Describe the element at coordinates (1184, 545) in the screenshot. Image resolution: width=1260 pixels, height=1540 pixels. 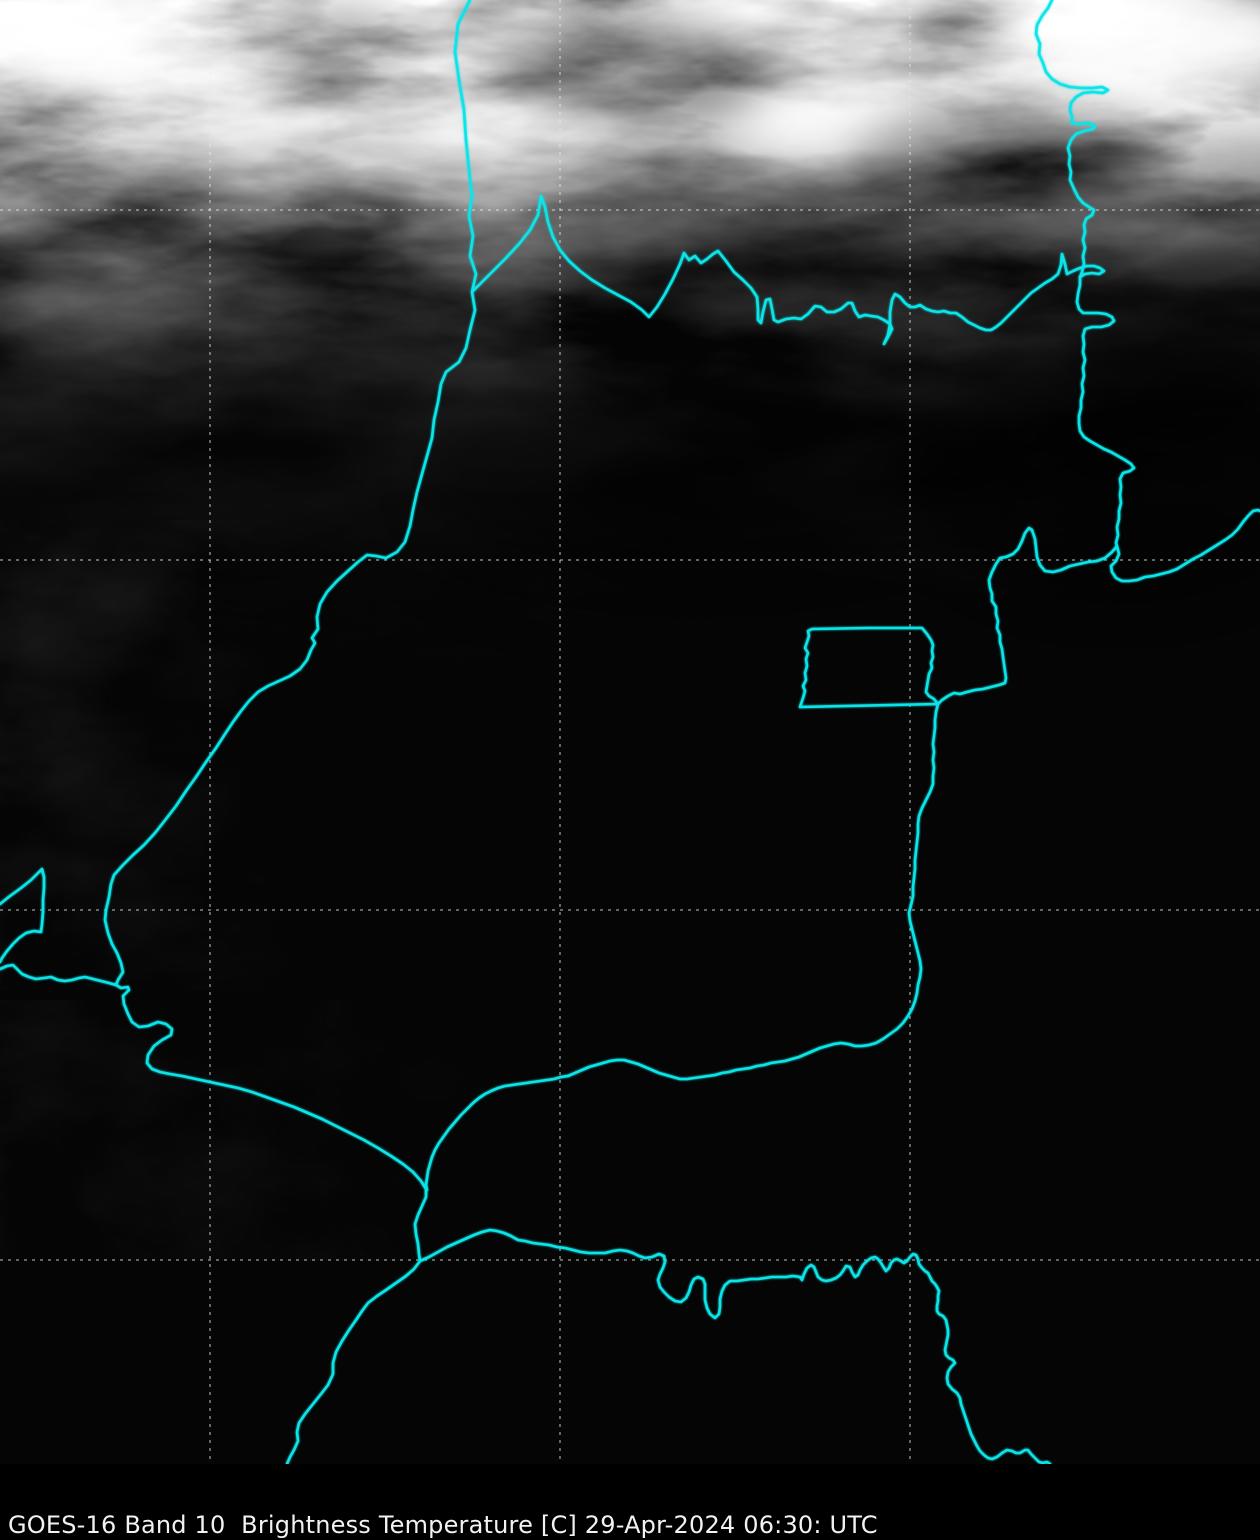
I see `southeast-border-branch` at that location.